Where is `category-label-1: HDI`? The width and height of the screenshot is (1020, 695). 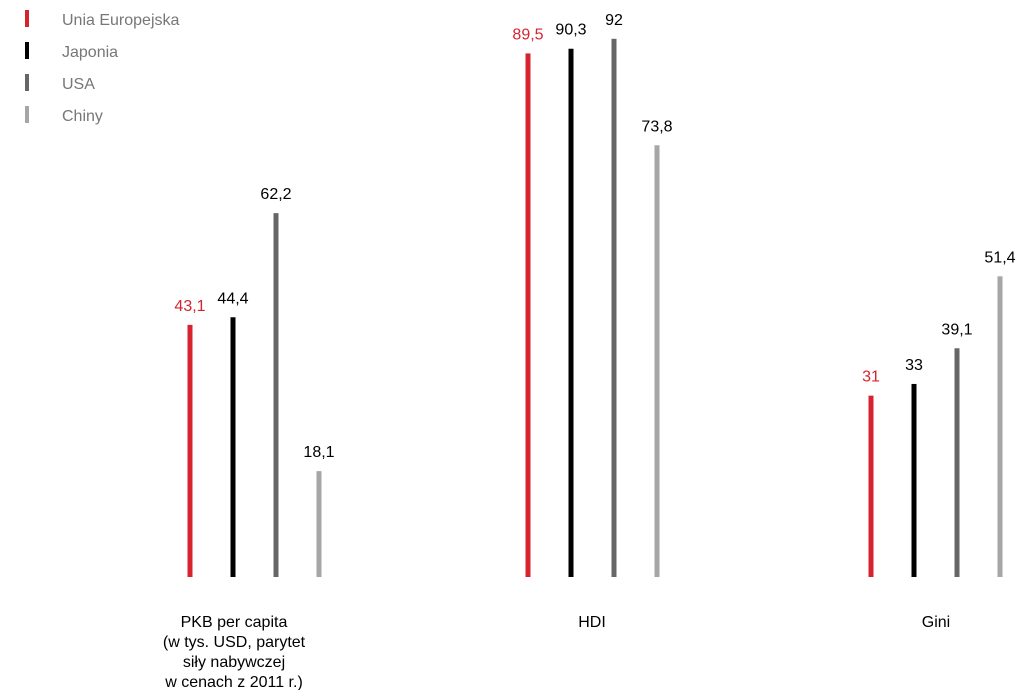
category-label-1: HDI is located at coordinates (592, 622).